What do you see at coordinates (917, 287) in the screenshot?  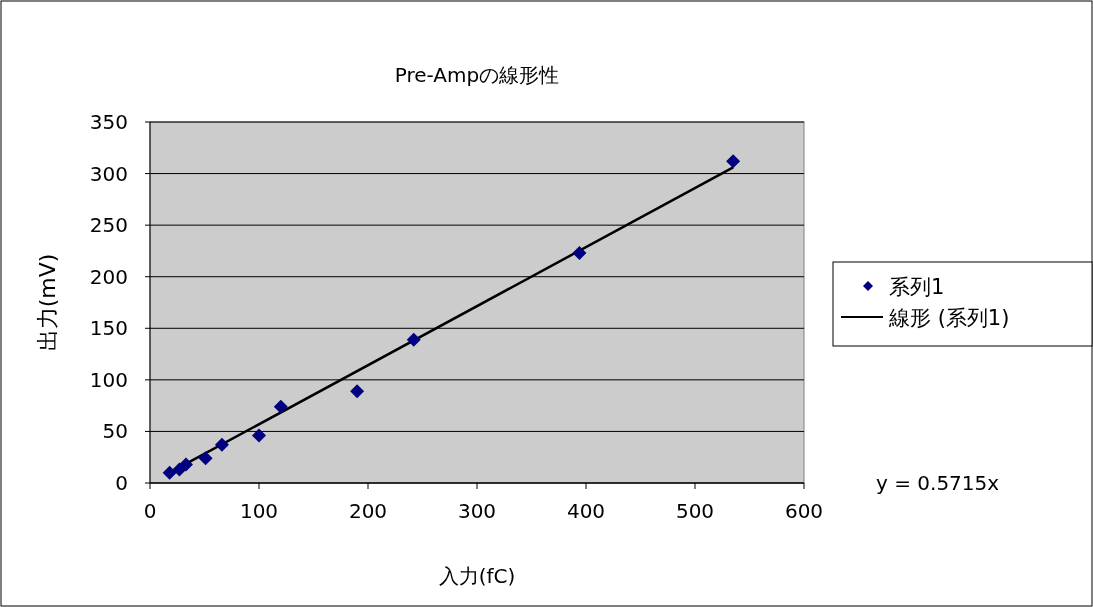 I see `legend-label: 系列1` at bounding box center [917, 287].